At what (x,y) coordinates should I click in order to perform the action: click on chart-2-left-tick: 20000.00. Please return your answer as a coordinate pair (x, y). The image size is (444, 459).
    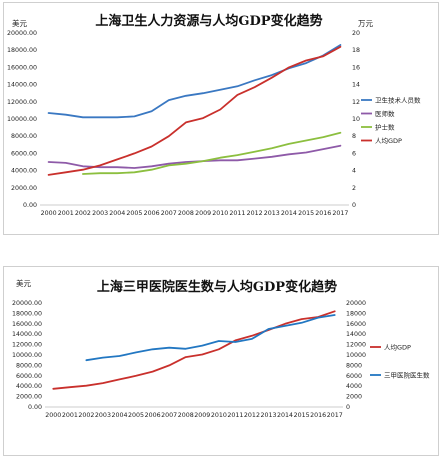
    Looking at the image, I should click on (27, 303).